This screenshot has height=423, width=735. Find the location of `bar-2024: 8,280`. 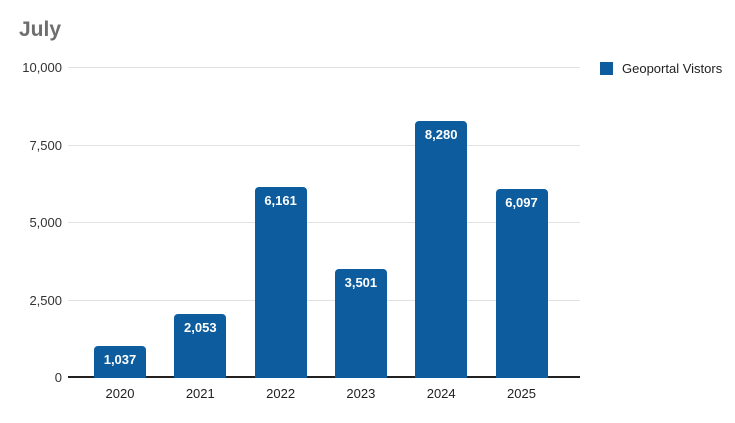

bar-2024: 8,280 is located at coordinates (441, 249).